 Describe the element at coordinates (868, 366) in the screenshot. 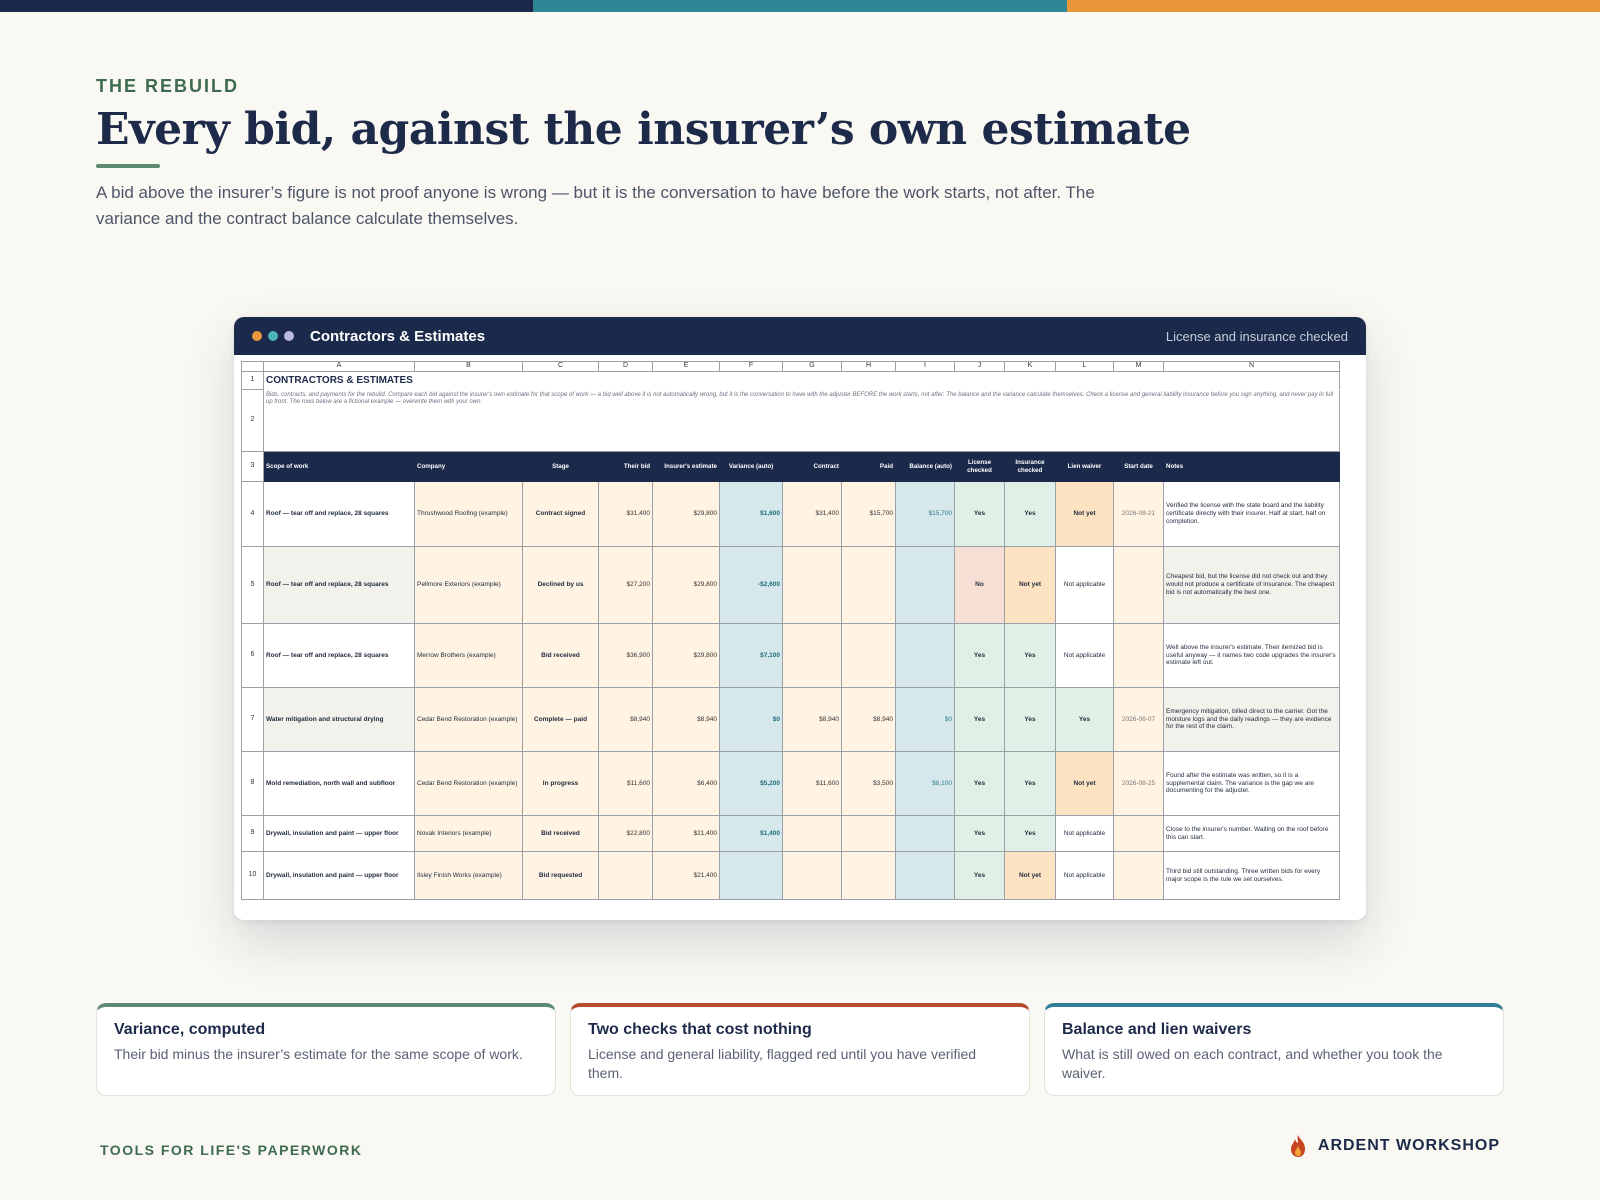

I see `column-letter: H` at that location.